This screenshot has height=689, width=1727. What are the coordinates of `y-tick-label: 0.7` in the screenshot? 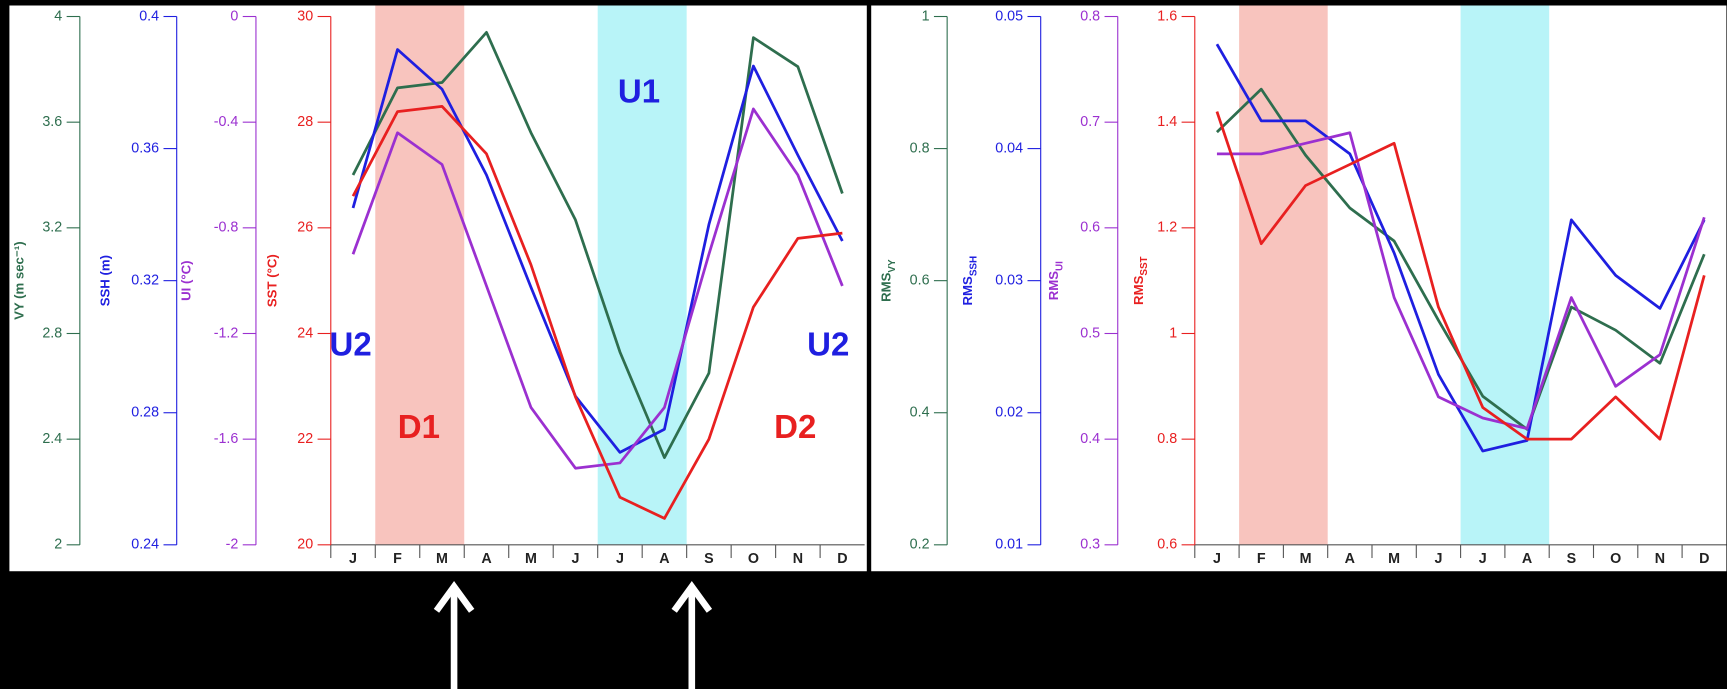 It's located at (1090, 122).